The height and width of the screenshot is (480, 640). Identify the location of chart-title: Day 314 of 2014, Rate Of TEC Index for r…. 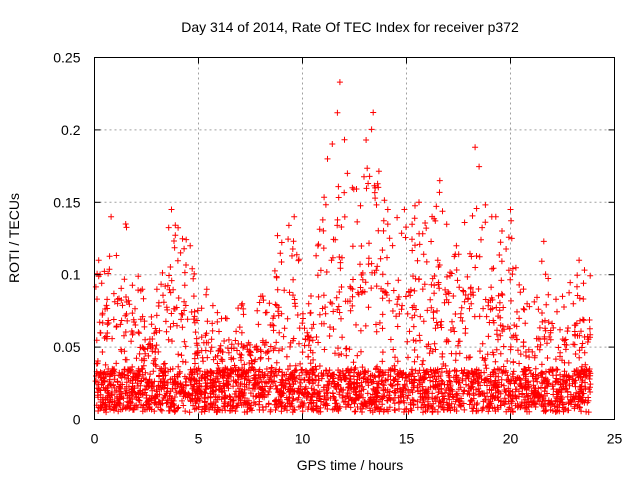
(350, 27).